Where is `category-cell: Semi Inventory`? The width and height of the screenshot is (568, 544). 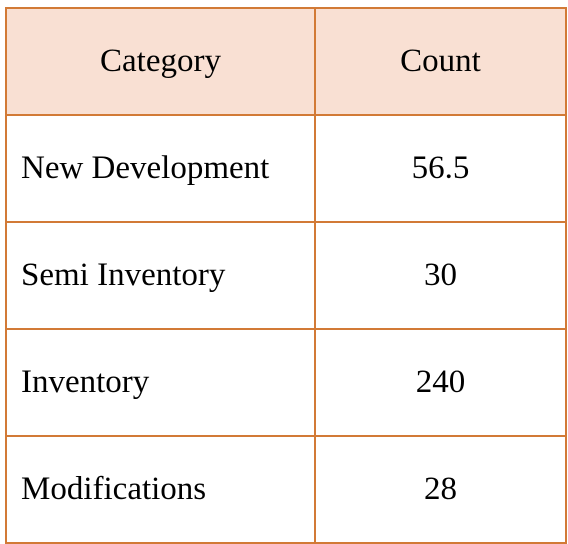 category-cell: Semi Inventory is located at coordinates (160, 275).